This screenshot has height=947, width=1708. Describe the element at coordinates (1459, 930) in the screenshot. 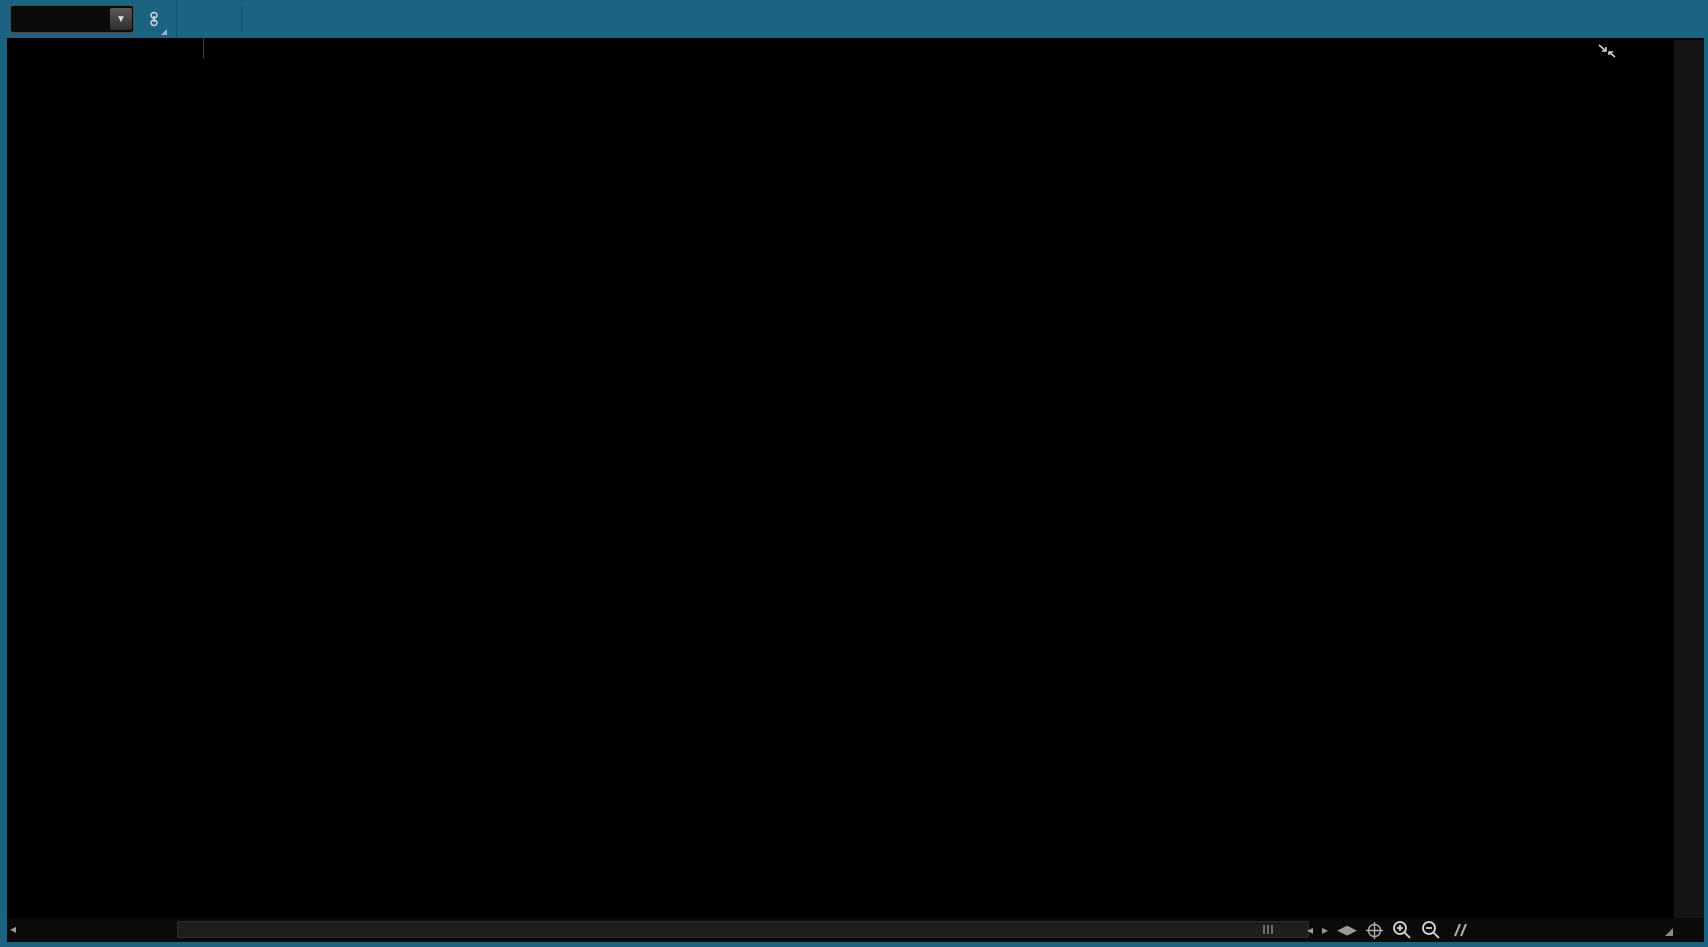

I see `drawings-shortcut-icon` at that location.